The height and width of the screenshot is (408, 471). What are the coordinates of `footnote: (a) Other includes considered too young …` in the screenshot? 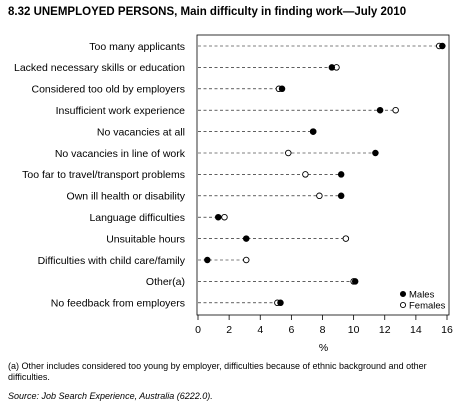 It's located at (217, 371).